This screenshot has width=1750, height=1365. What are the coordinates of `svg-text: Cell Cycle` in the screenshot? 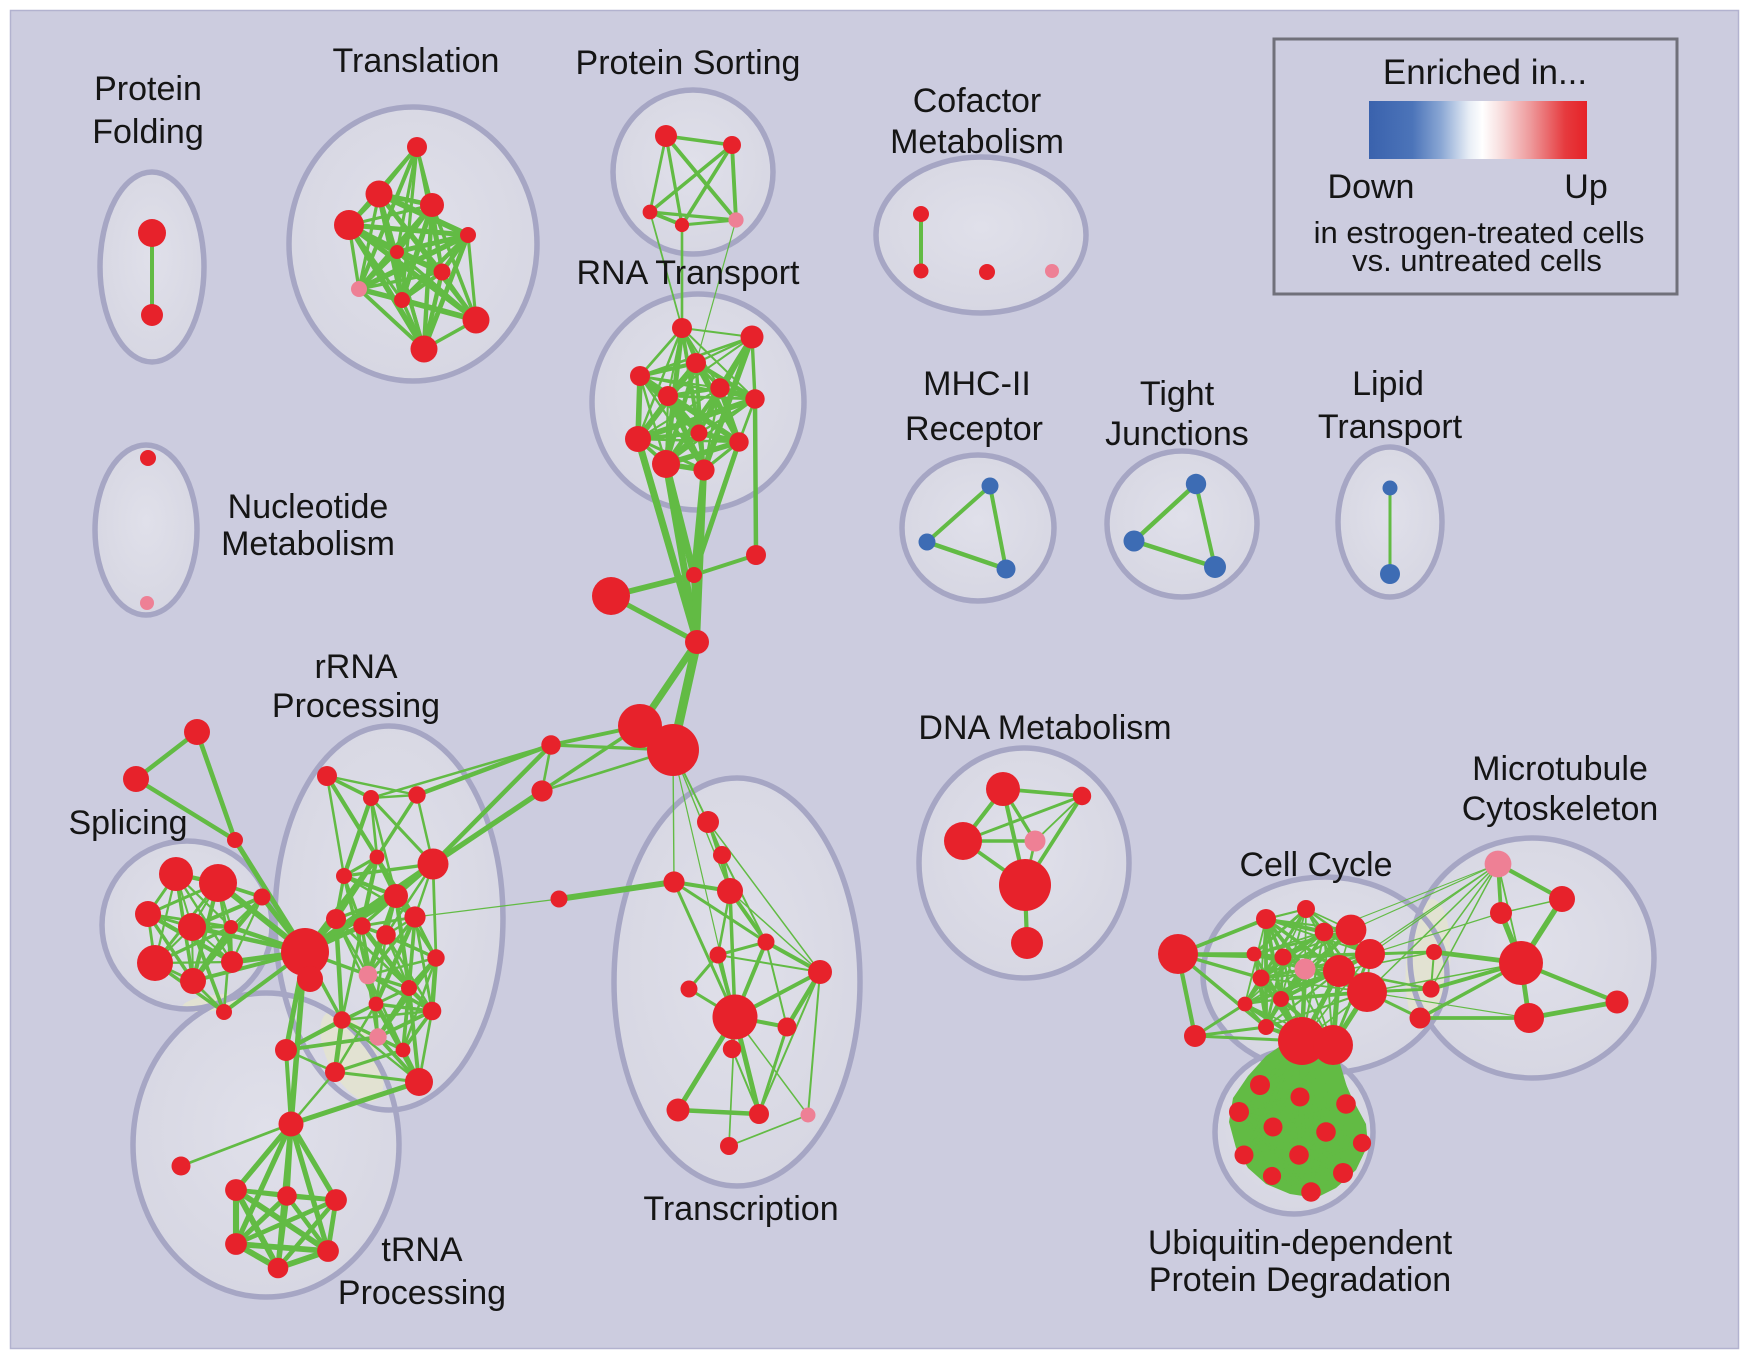 It's located at (1315, 865).